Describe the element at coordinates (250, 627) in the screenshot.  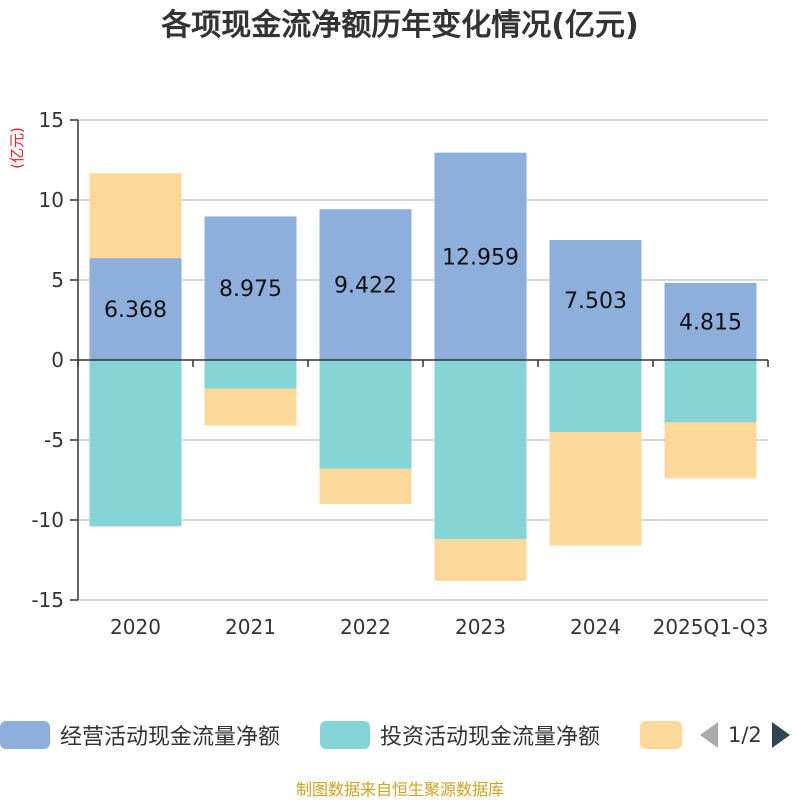
I see `x-tick-label: 2021` at that location.